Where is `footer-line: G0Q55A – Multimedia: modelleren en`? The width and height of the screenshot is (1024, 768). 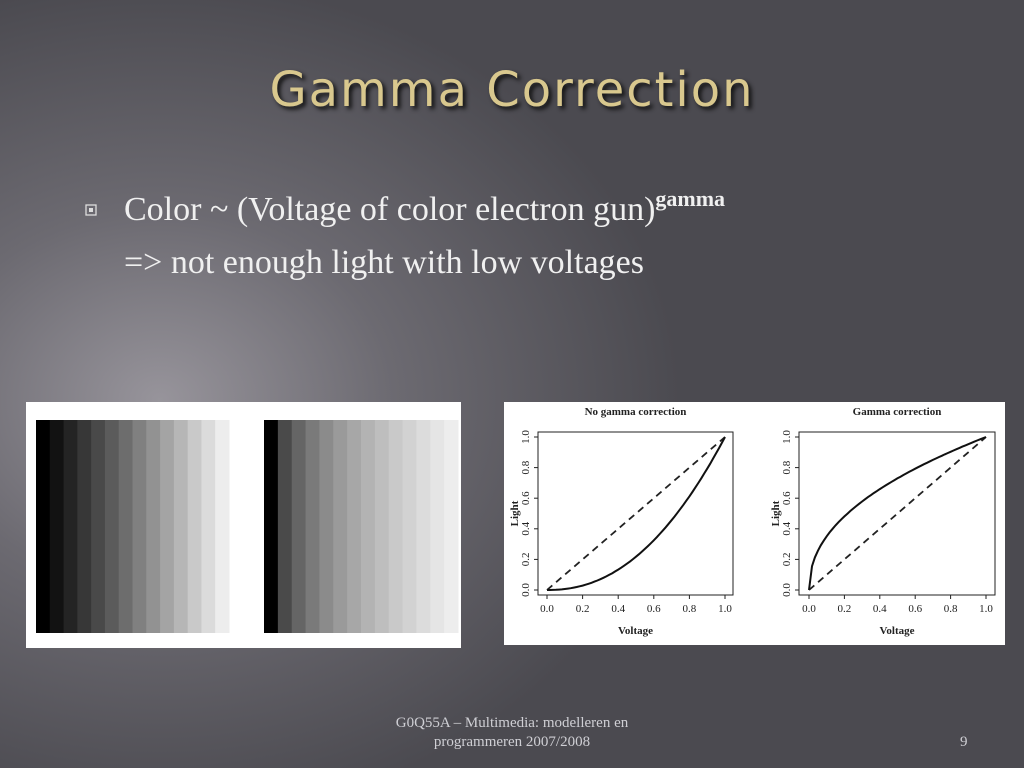
footer-line: G0Q55A – Multimedia: modelleren en is located at coordinates (512, 723).